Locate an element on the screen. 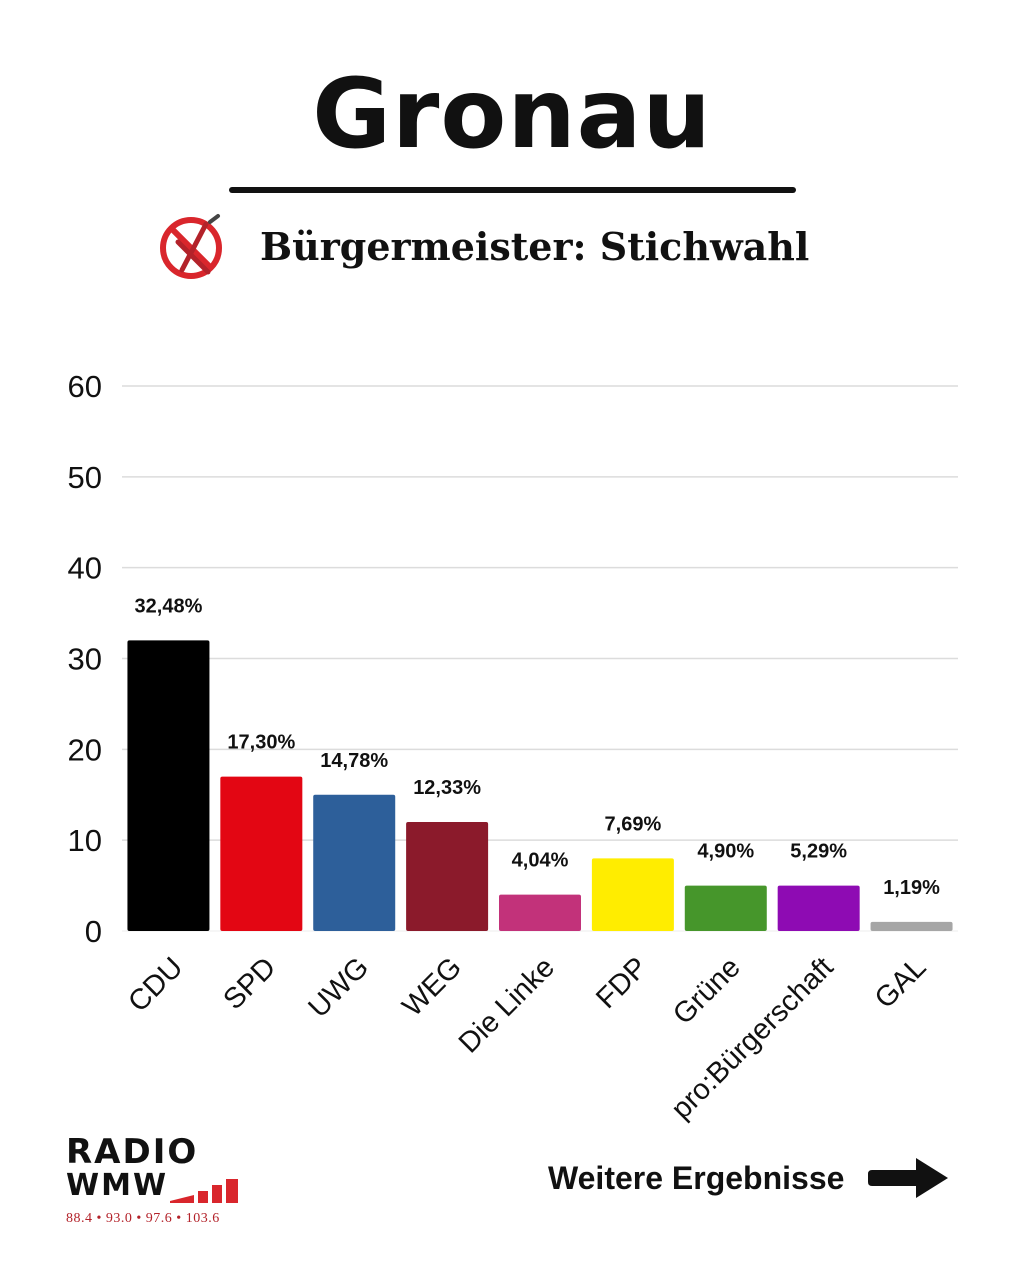 This screenshot has height=1280, width=1024. data-label: 7,69% is located at coordinates (633, 824).